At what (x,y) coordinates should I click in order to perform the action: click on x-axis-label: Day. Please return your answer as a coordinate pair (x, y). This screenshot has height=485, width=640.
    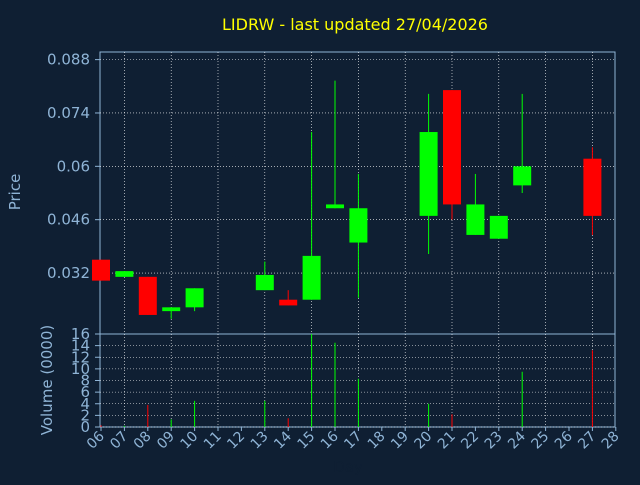
    Looking at the image, I should click on (348, 467).